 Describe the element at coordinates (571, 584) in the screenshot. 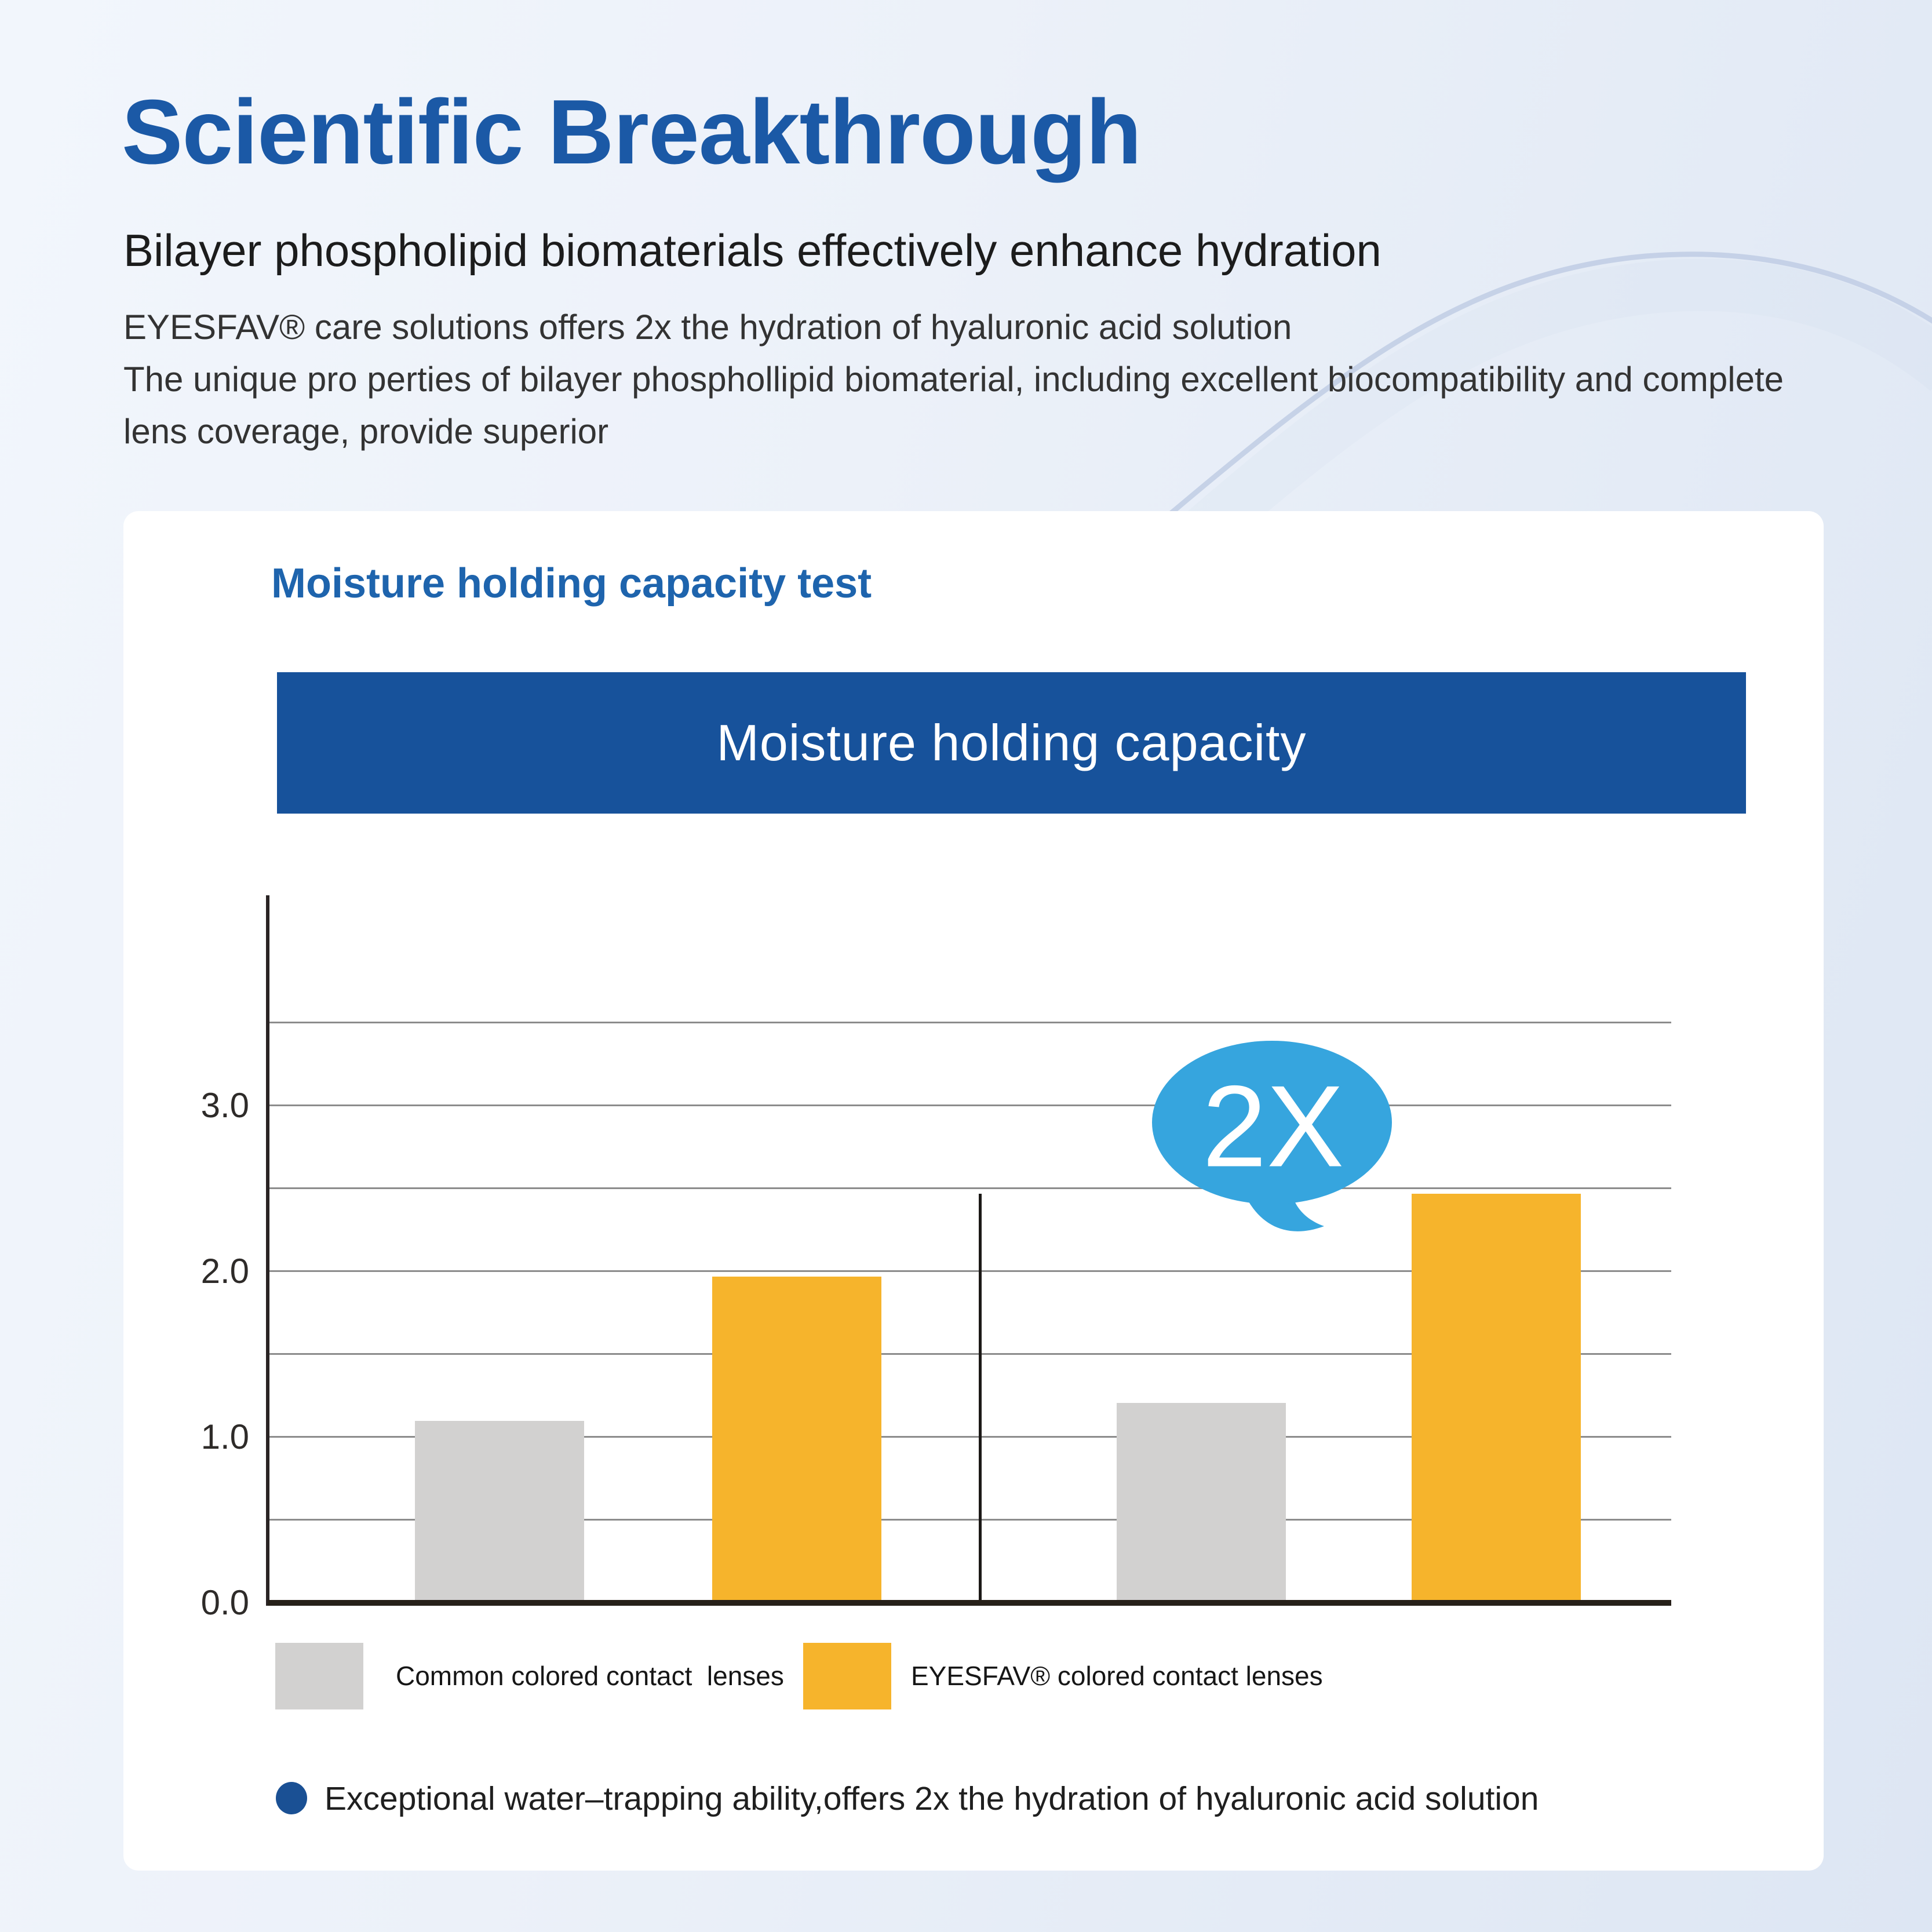

I see `chart-card-heading: Moisture holding capacity test` at that location.